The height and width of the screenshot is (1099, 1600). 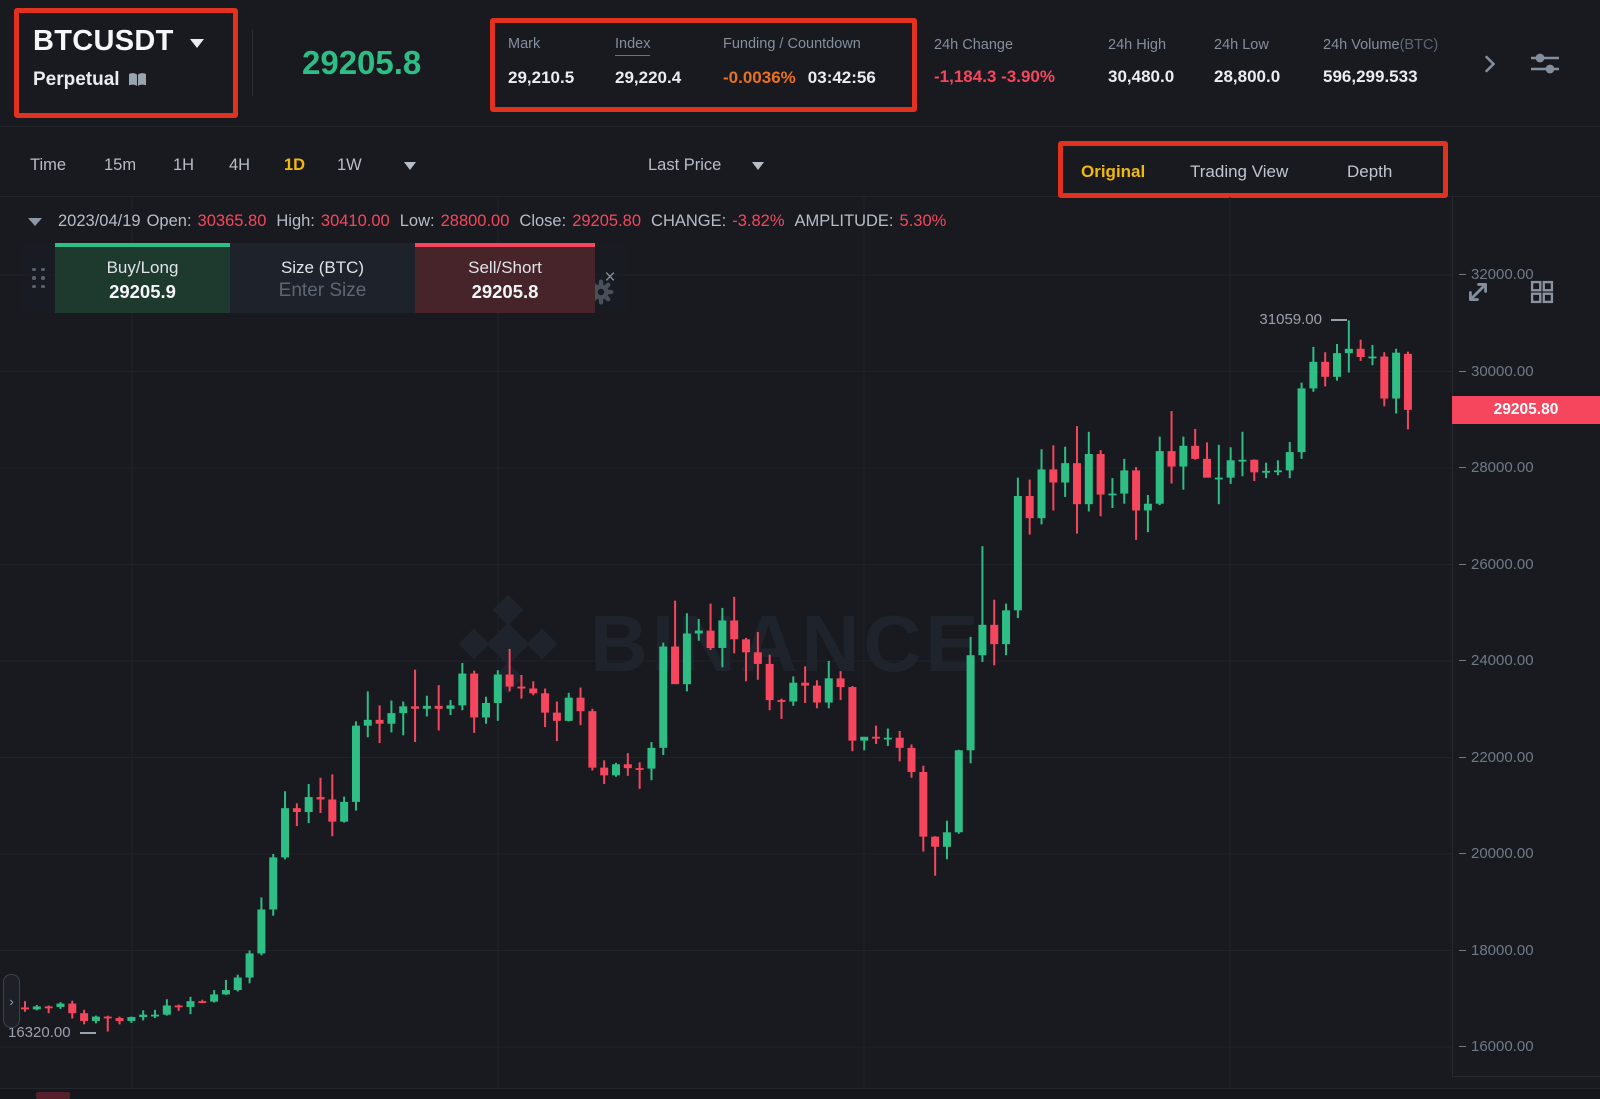 What do you see at coordinates (758, 166) in the screenshot?
I see `price-mode-dropdown-icon` at bounding box center [758, 166].